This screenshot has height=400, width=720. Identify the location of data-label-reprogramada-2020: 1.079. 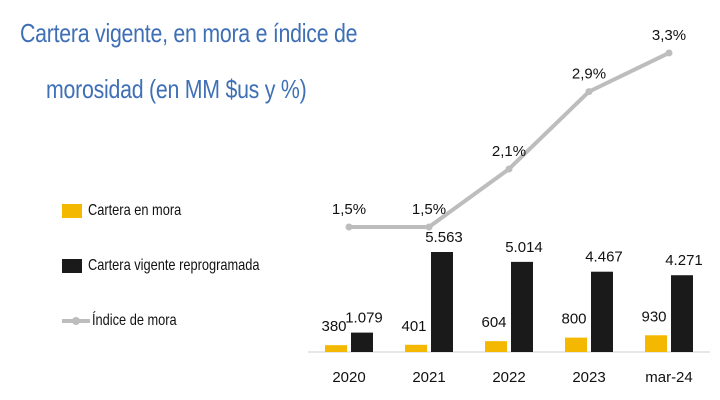
(364, 318).